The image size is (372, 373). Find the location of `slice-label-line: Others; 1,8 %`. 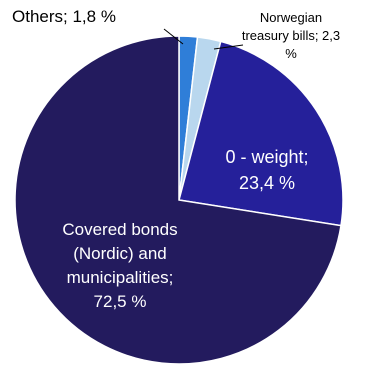

slice-label-line: Others; 1,8 % is located at coordinates (64, 16).